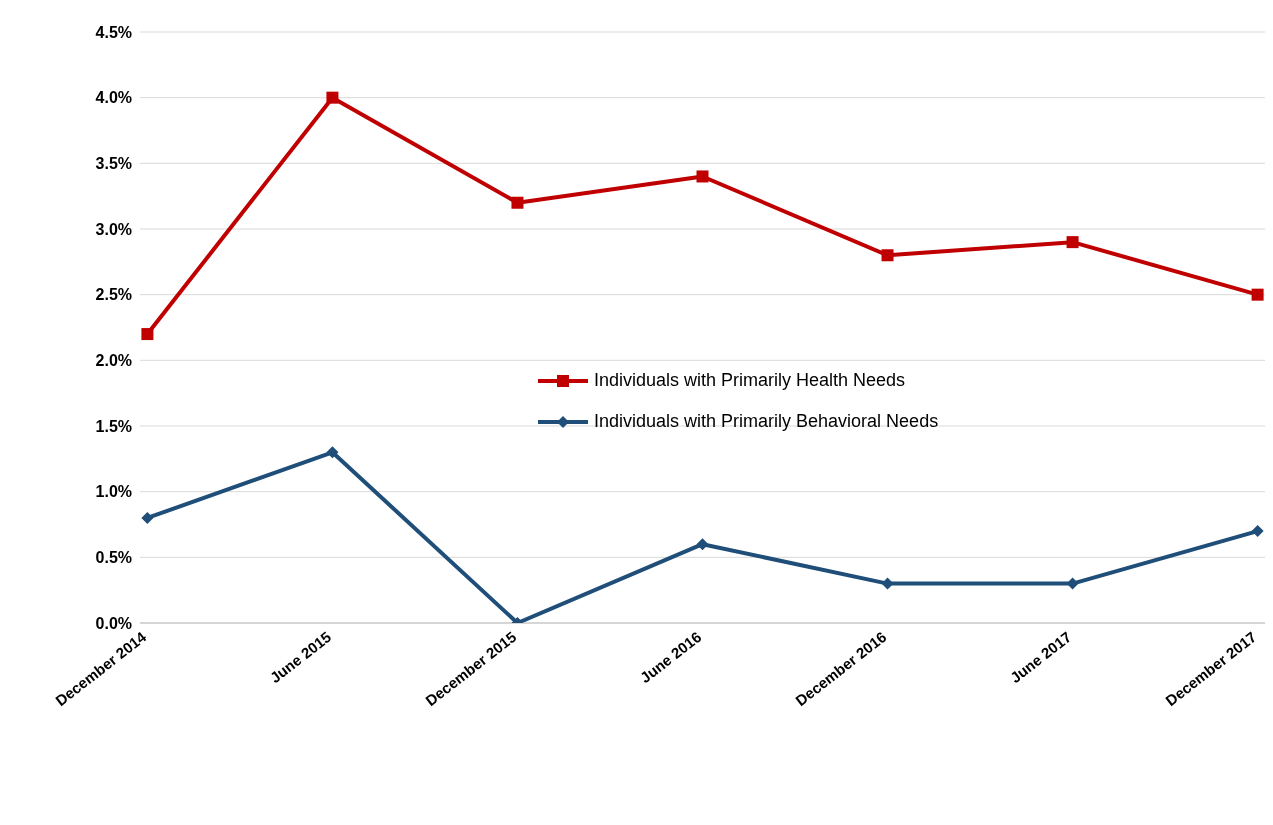 Image resolution: width=1273 pixels, height=825 pixels. I want to click on legend-label: Individuals with Primarily Health Needs, so click(750, 380).